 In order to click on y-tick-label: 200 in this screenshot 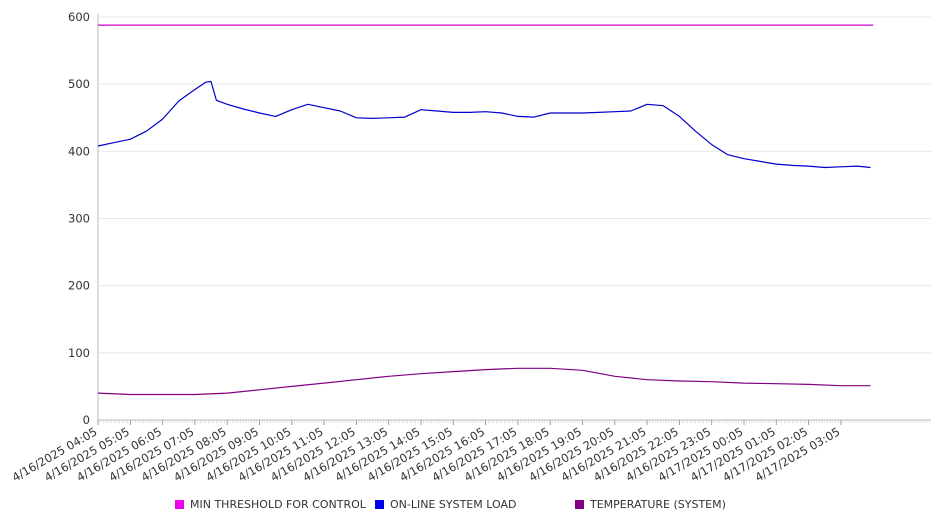, I will do `click(79, 286)`.